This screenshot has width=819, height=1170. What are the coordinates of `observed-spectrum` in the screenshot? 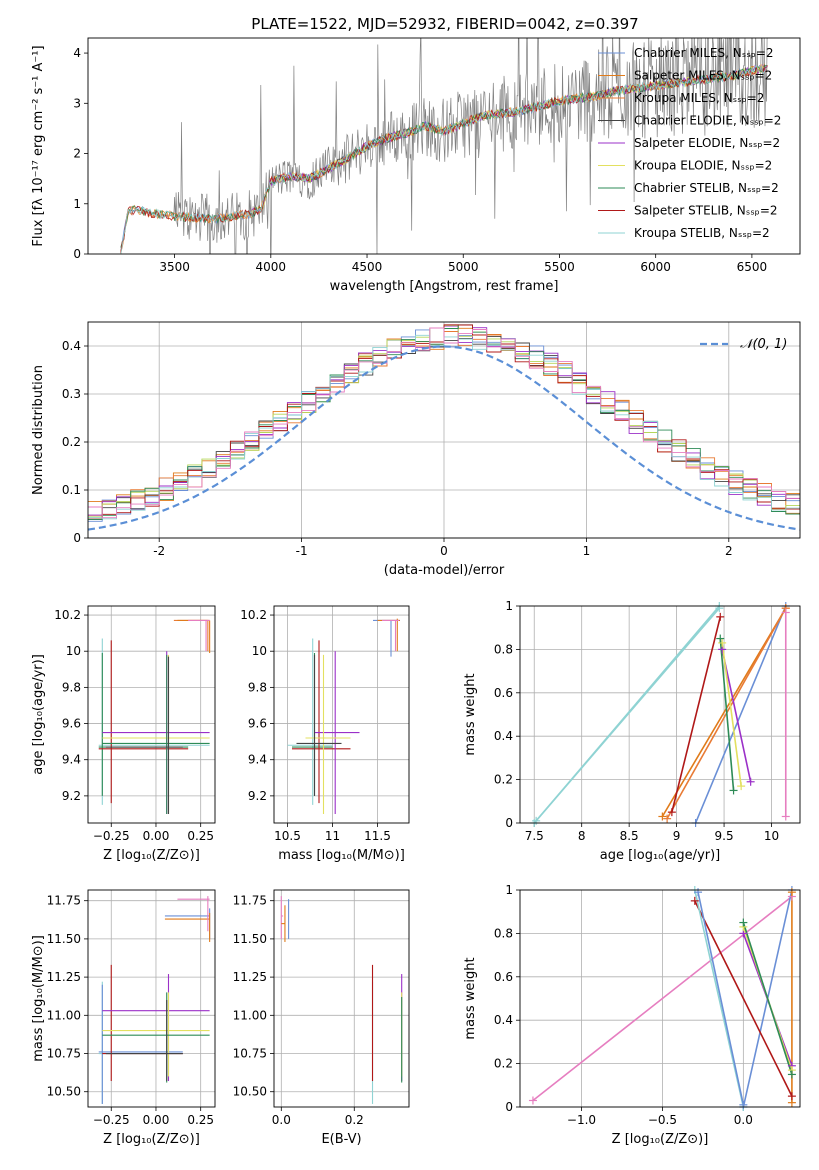 It's located at (444, 146).